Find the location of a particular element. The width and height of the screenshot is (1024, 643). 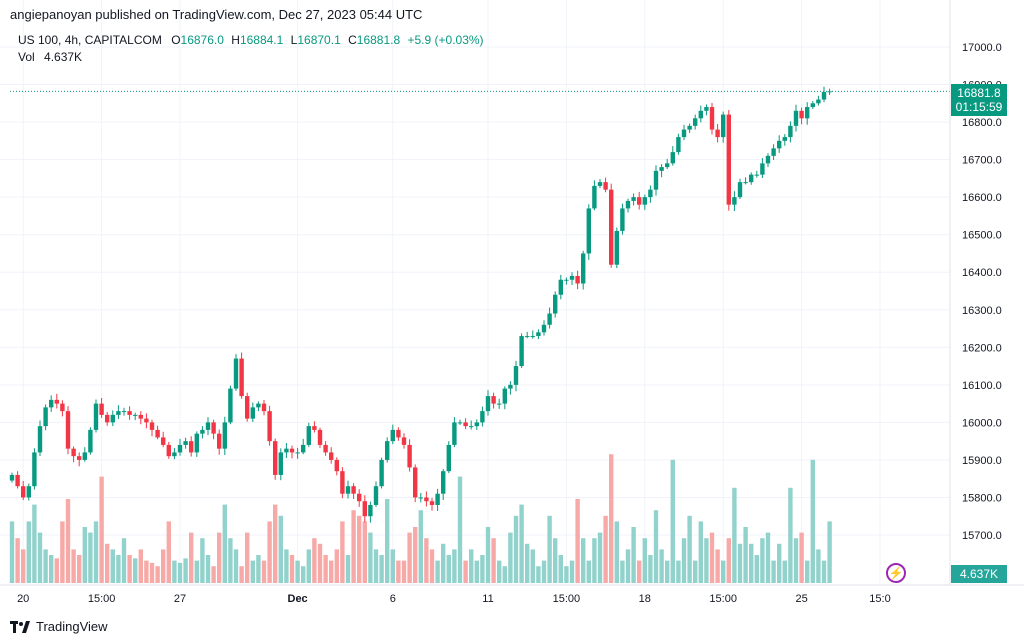

open-value: 16876.0 is located at coordinates (202, 40).